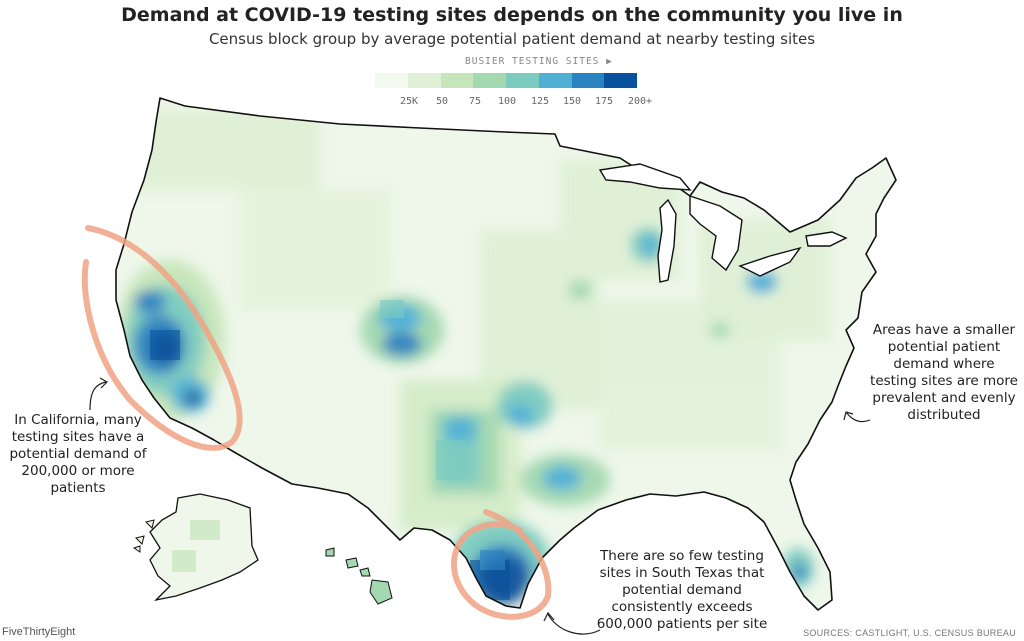 This screenshot has width=1024, height=641. Describe the element at coordinates (540, 101) in the screenshot. I see `legend-tick-label: 125` at that location.